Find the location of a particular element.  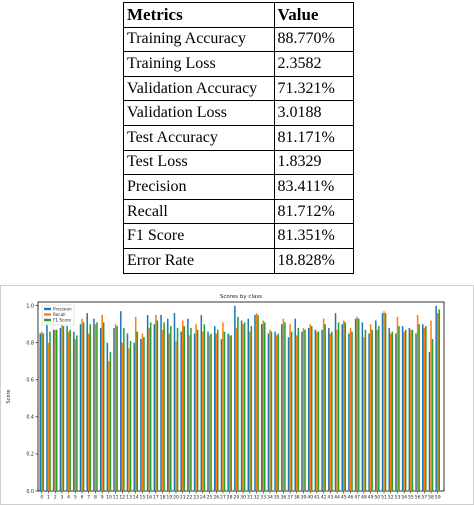

x-tick-label: 42 is located at coordinates (324, 498).